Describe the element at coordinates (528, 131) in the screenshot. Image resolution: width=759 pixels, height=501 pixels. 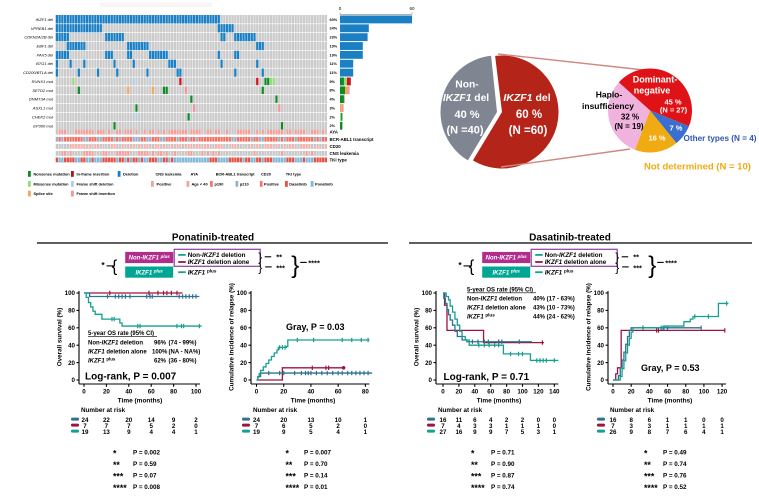
I see `svg-text: (N =60)` at that location.